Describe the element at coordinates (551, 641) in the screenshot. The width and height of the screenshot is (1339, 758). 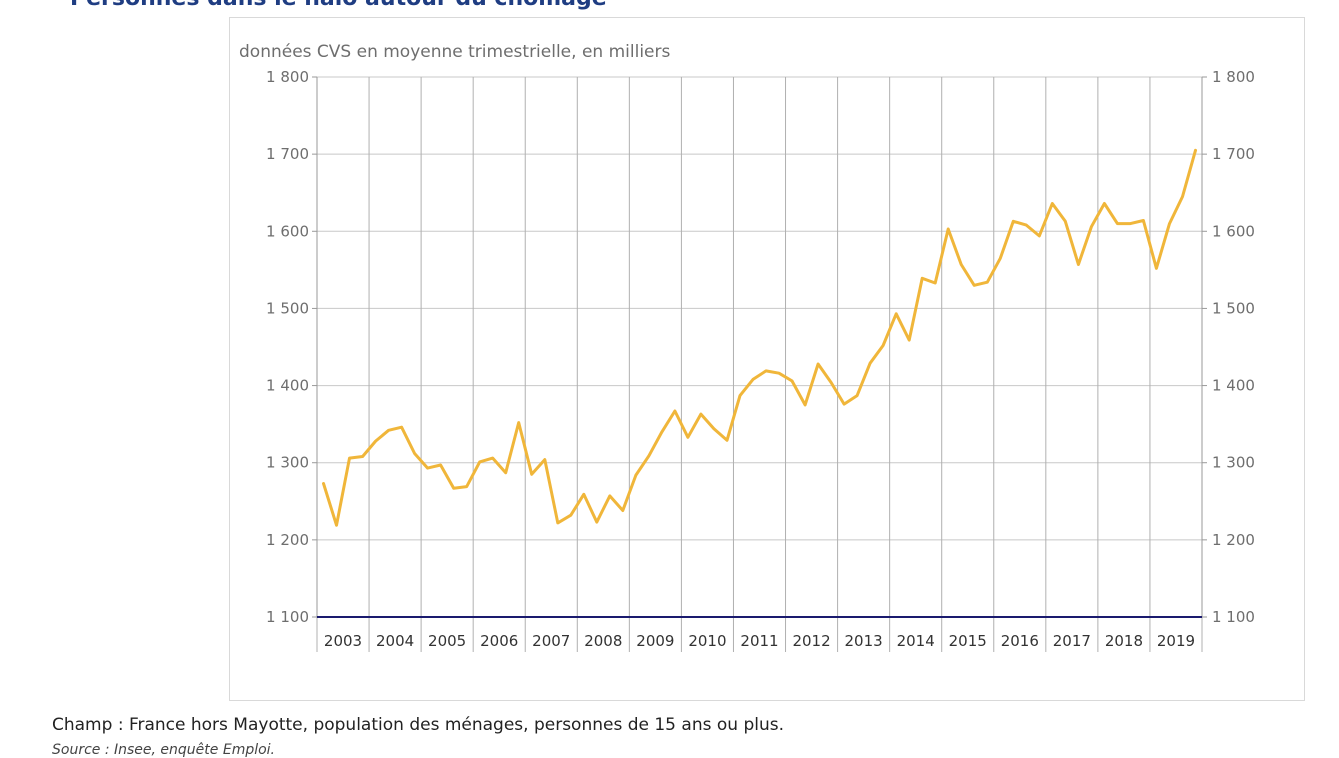
I see `x-tick-label-2007: 2007` at that location.